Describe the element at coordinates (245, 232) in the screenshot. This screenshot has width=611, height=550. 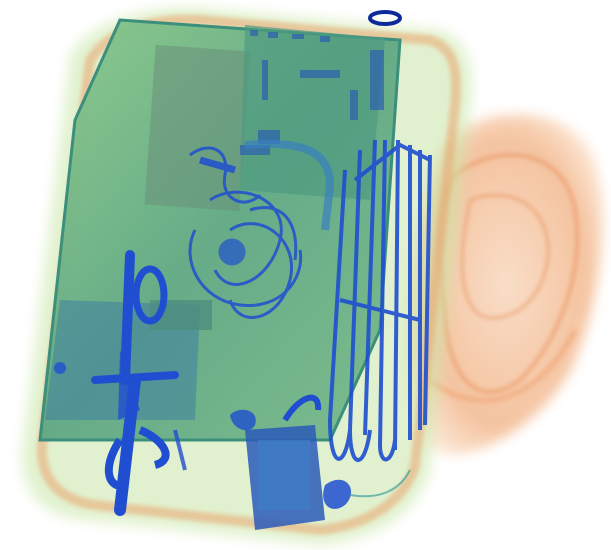
I see `cable-bundle` at that location.